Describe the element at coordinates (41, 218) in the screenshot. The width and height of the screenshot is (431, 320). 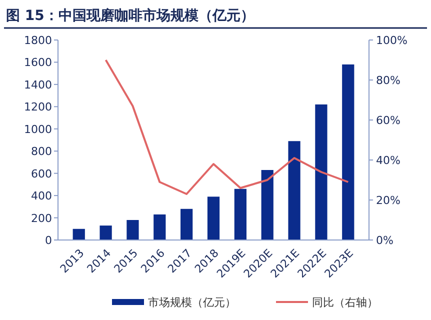
I see `y-tick-label: 200` at that location.